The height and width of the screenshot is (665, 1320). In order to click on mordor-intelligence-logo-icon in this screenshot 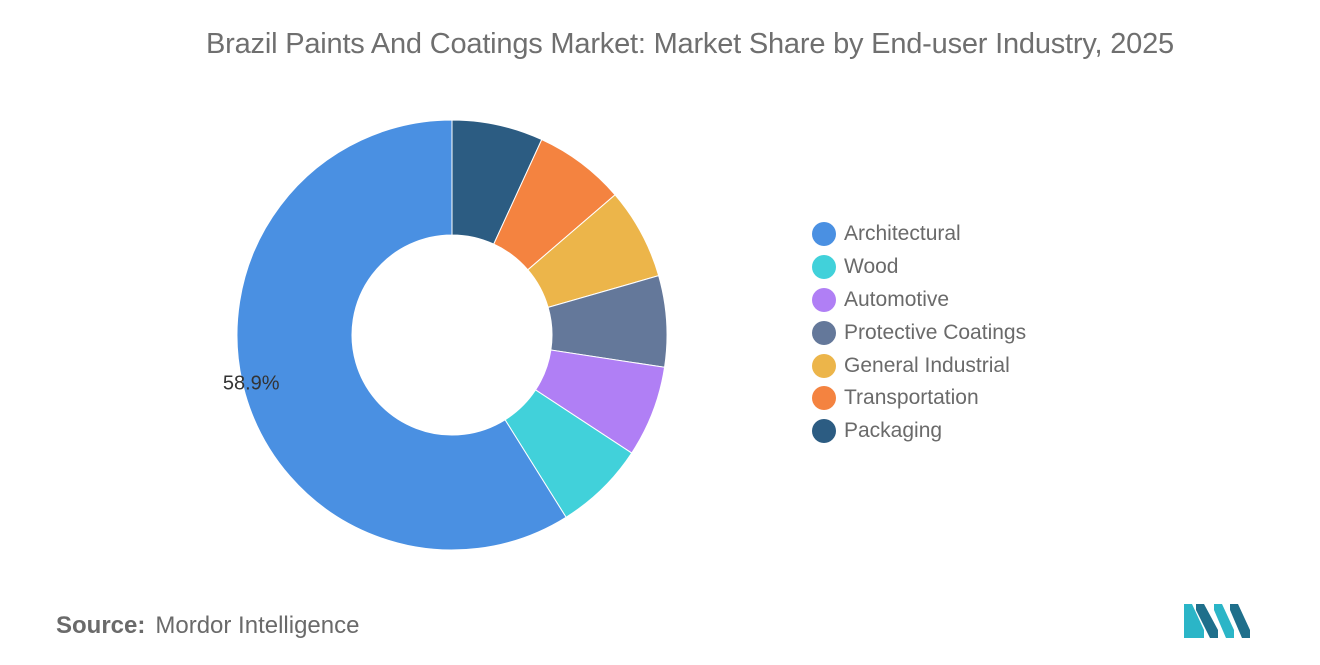, I will do `click(1217, 621)`.